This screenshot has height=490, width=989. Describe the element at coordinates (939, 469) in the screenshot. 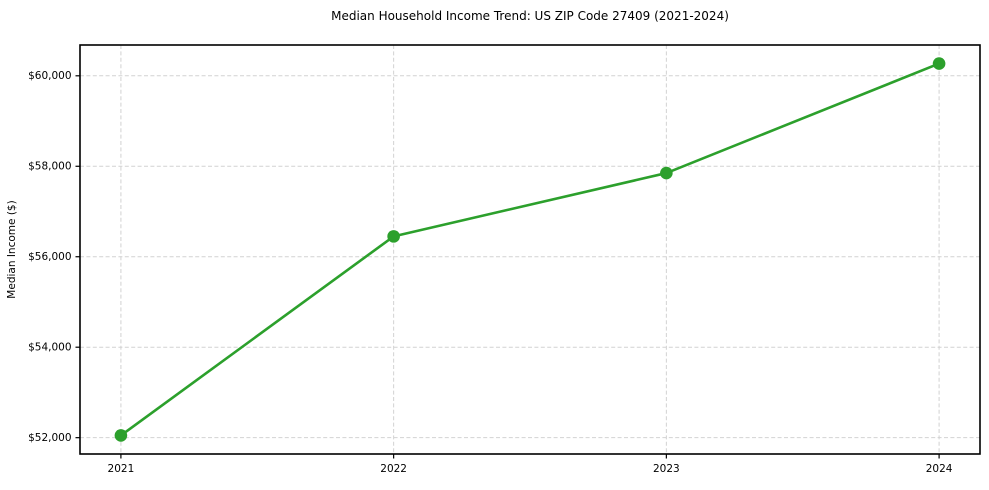

I see `x-tick-label: 2024` at that location.